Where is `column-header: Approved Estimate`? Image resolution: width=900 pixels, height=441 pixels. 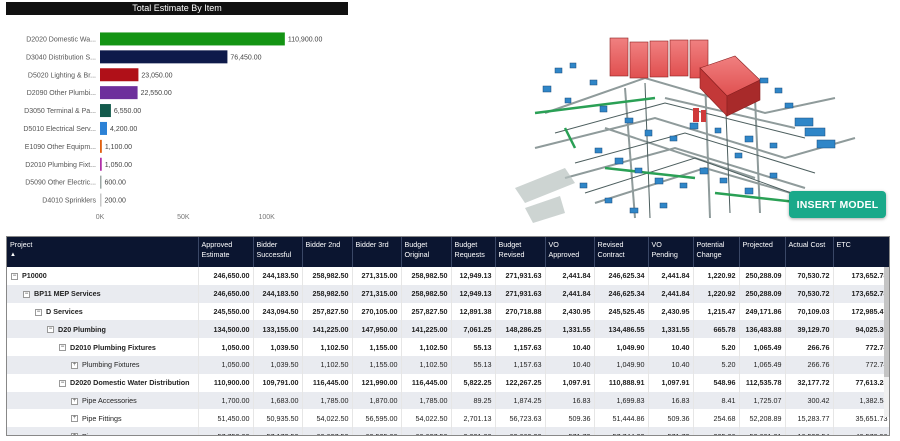 column-header: Approved Estimate is located at coordinates (226, 252).